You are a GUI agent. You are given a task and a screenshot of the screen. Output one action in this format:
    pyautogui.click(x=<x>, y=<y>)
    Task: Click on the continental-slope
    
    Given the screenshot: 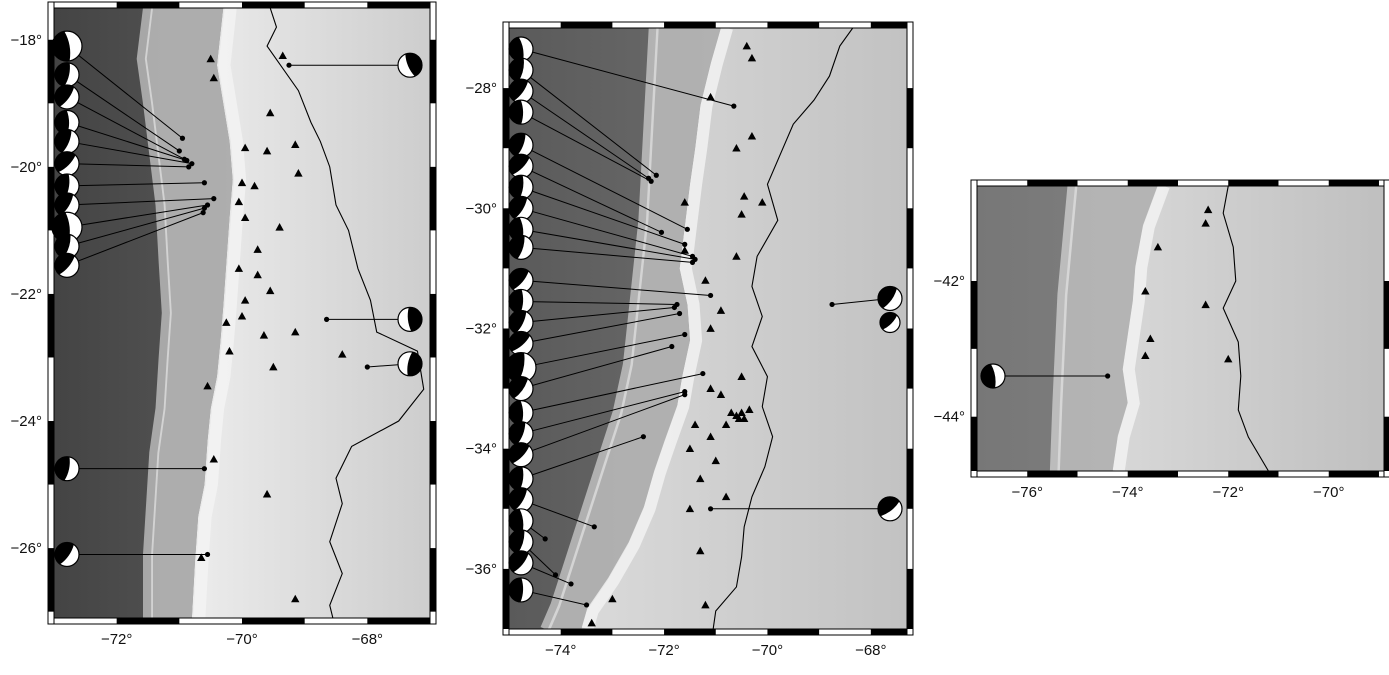 What is the action you would take?
    pyautogui.click(x=634, y=328)
    